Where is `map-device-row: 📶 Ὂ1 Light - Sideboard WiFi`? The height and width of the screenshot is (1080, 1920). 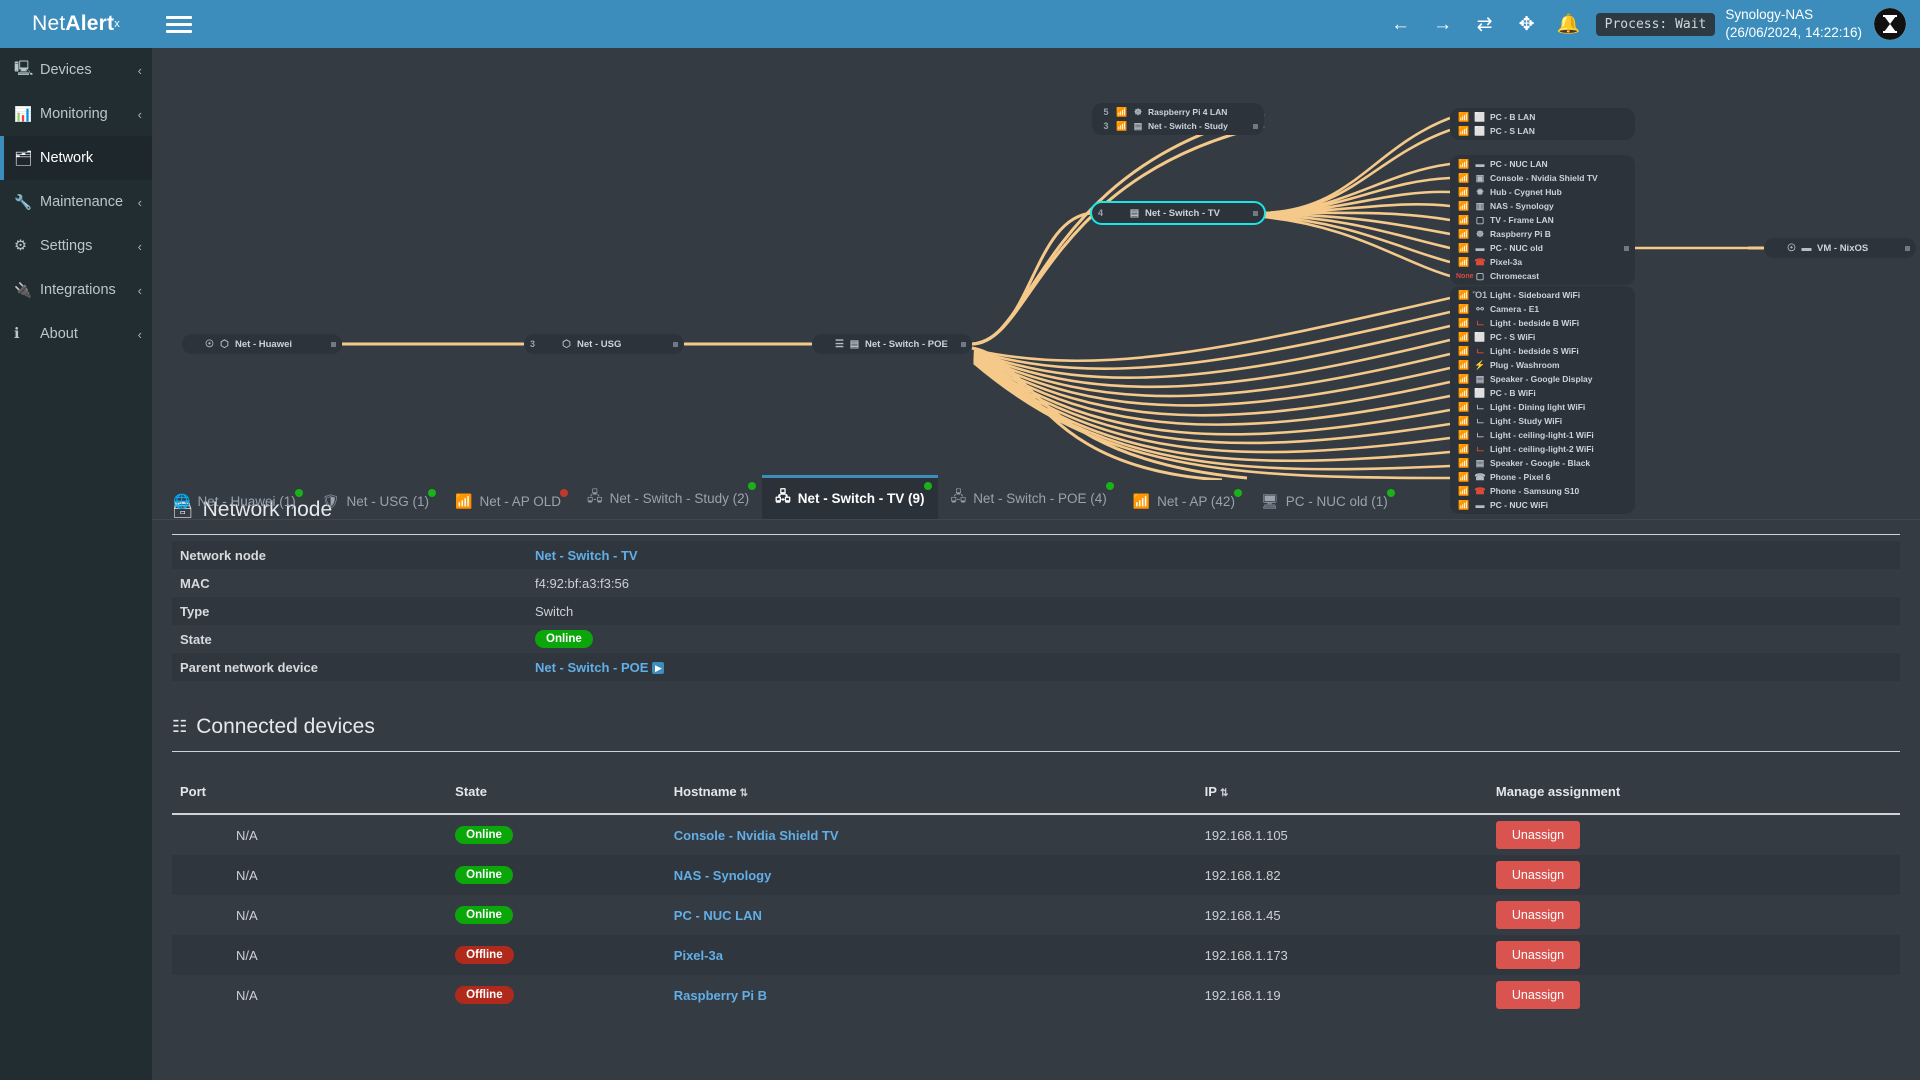 map-device-row: 📶 Ὂ1 Light - Sideboard WiFi is located at coordinates (1542, 295).